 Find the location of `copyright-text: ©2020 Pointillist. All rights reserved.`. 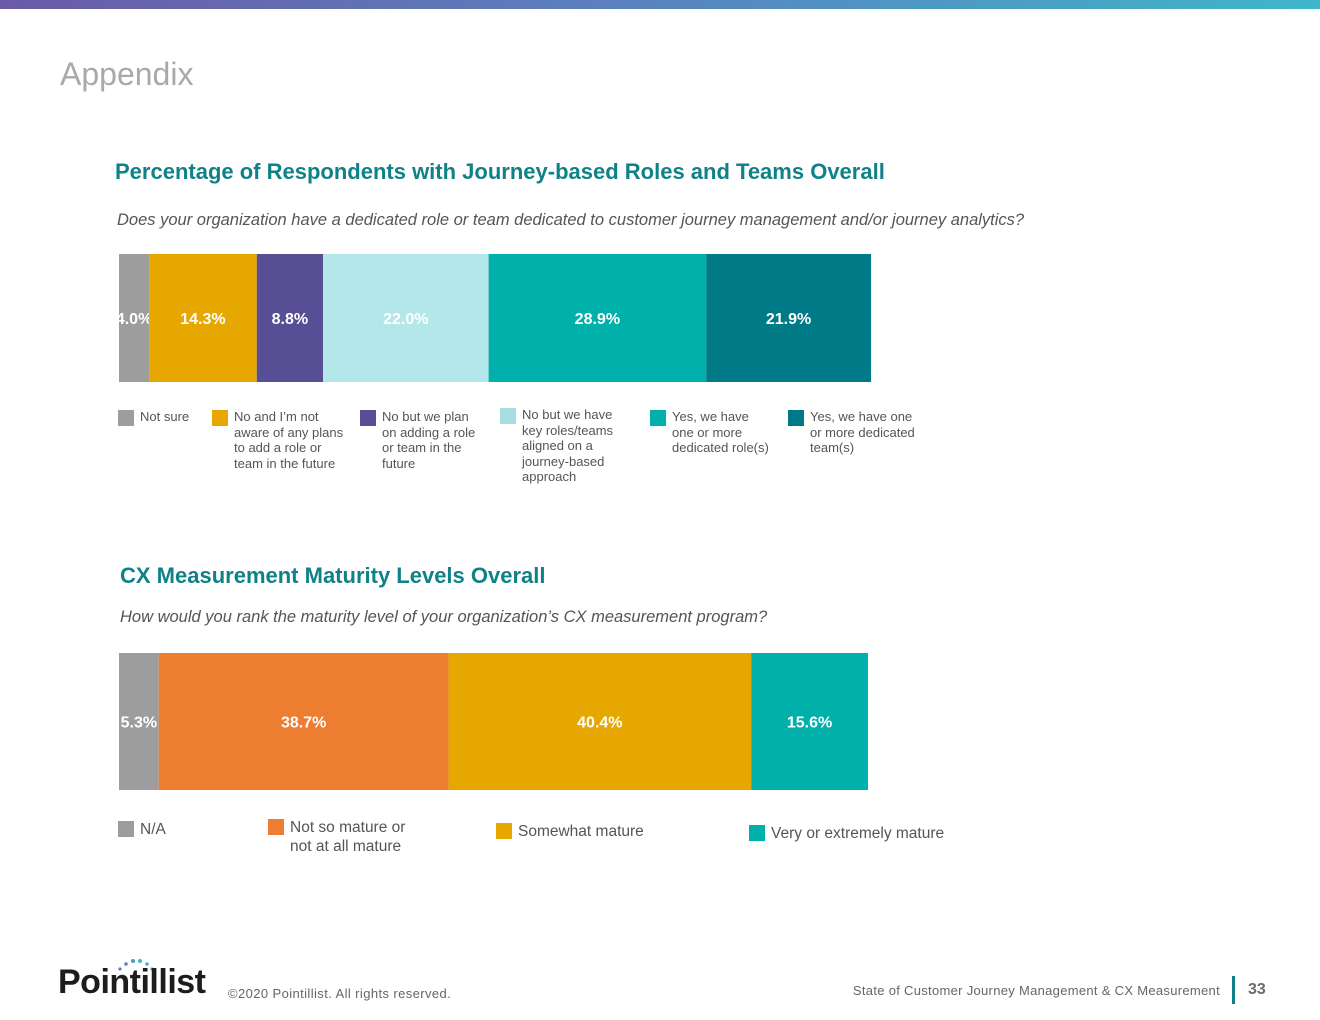

copyright-text: ©2020 Pointillist. All rights reserved. is located at coordinates (340, 993).